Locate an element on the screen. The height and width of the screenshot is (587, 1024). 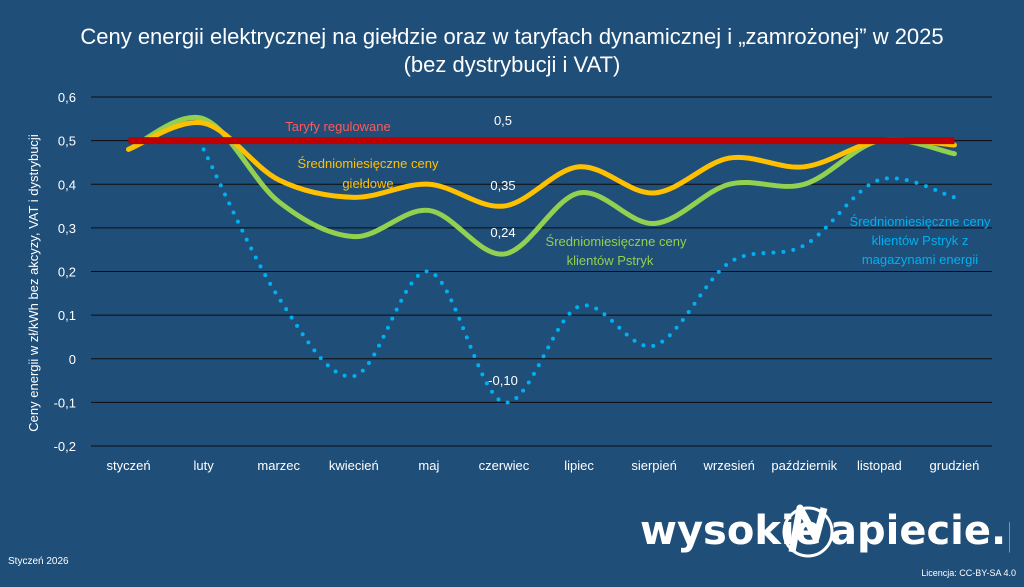
x-tick-label: grudzień is located at coordinates (955, 465).